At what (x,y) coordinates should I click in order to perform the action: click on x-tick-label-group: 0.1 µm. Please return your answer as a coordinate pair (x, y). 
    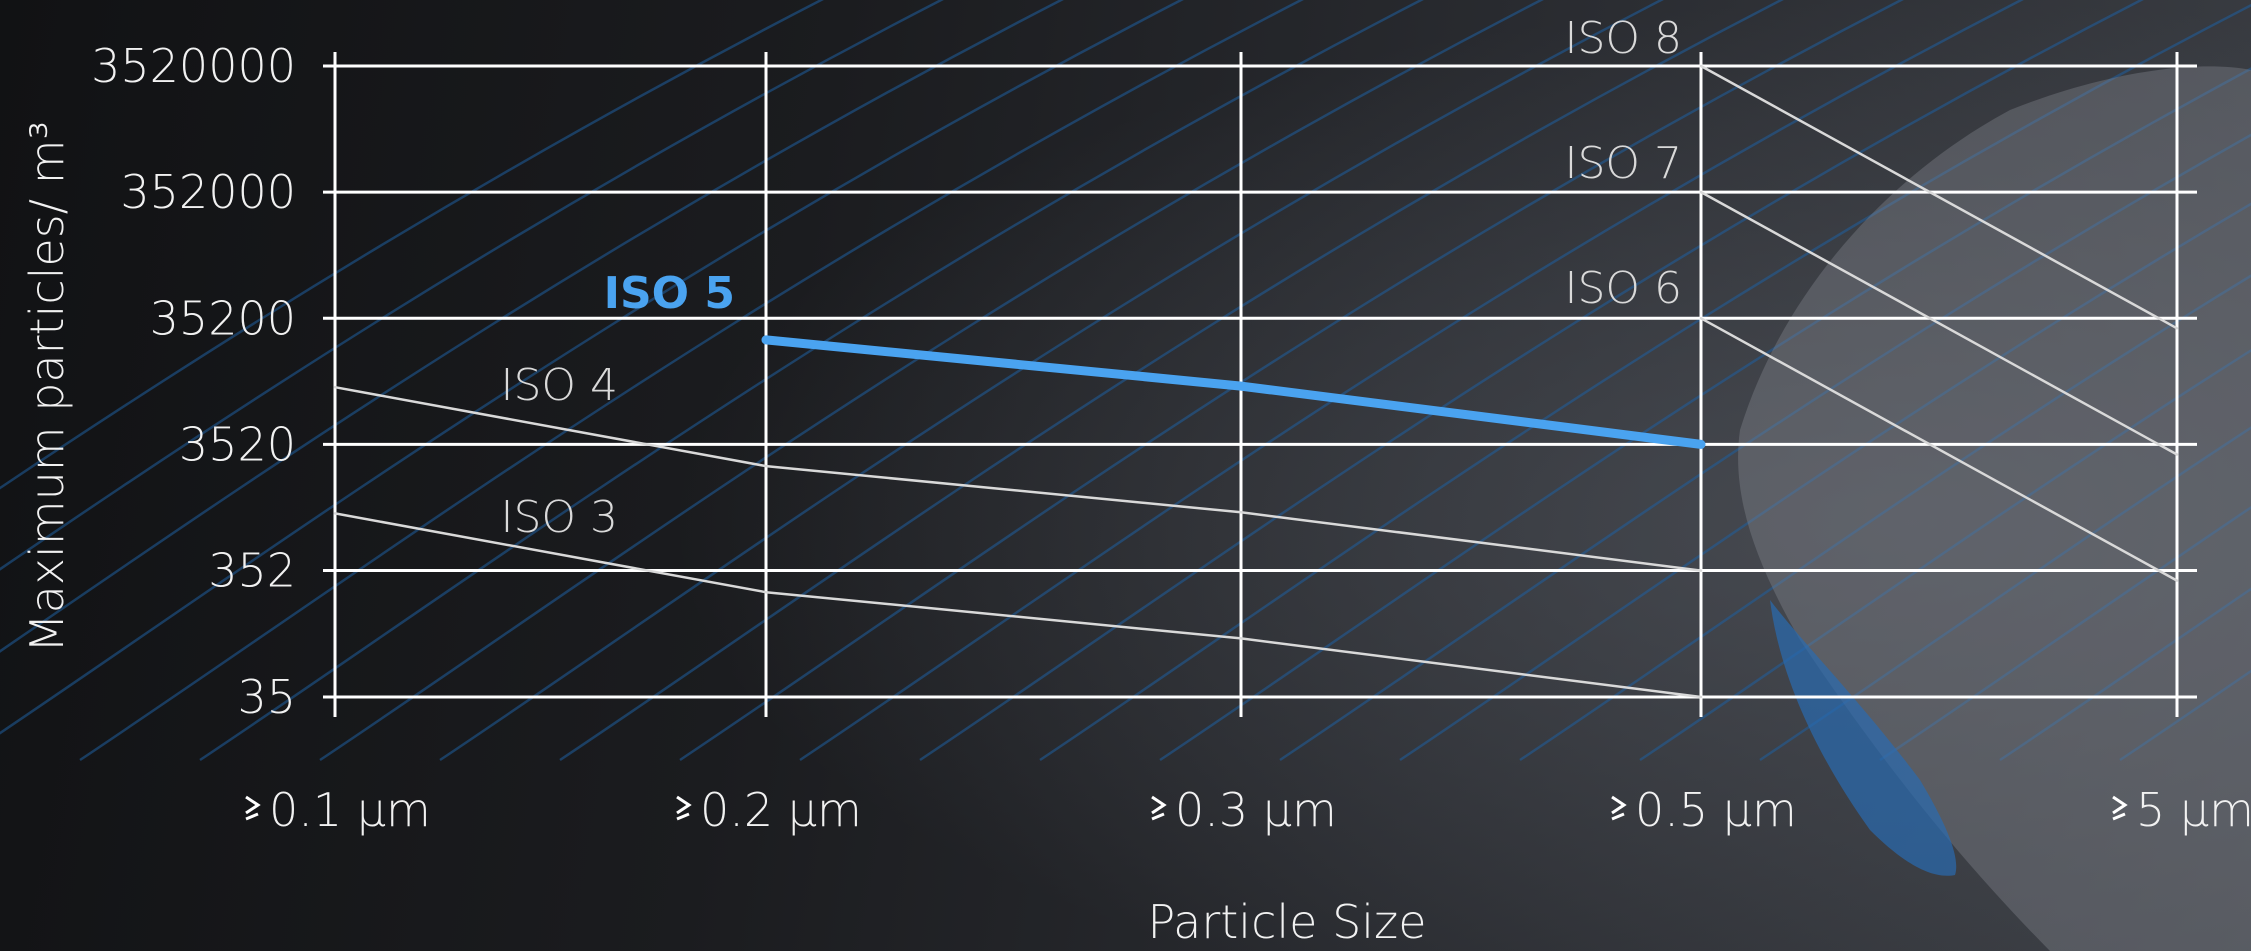
    Looking at the image, I should click on (338, 810).